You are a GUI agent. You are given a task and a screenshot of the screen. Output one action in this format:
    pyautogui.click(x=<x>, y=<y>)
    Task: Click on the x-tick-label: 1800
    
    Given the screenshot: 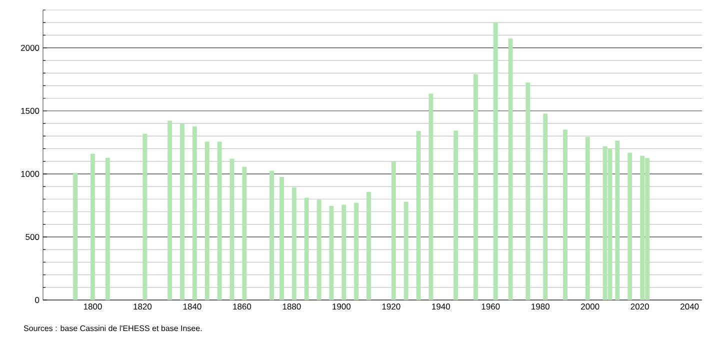 What is the action you would take?
    pyautogui.click(x=93, y=307)
    